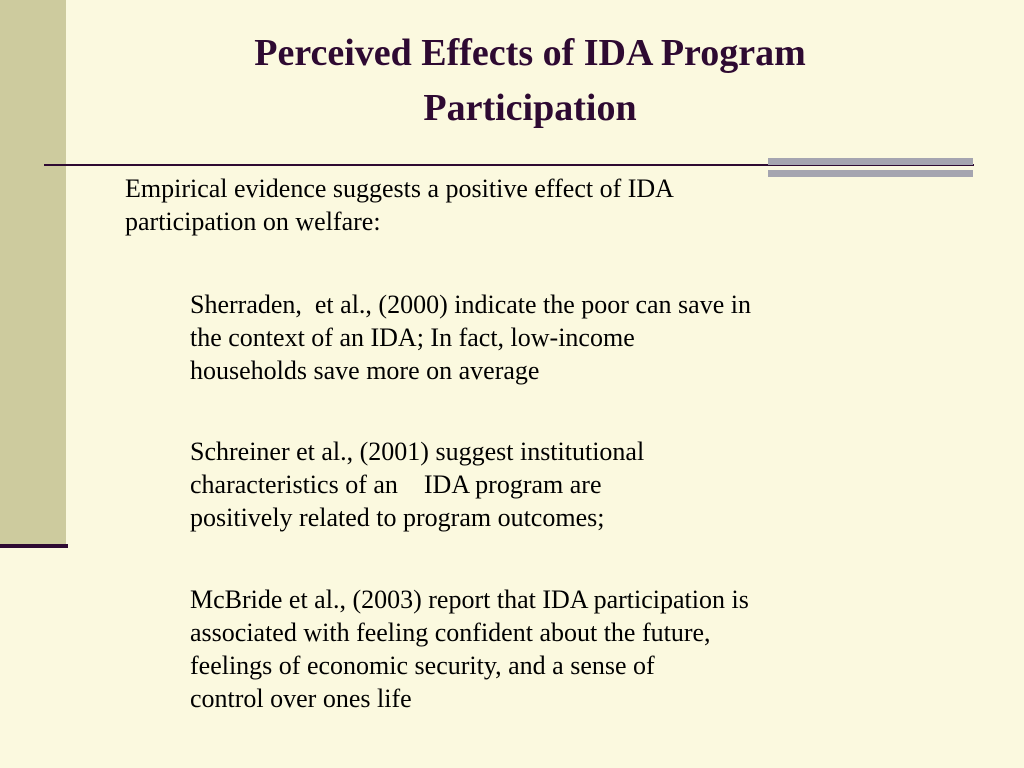  What do you see at coordinates (397, 517) in the screenshot?
I see `citation-line: positively related to program outcomes;` at bounding box center [397, 517].